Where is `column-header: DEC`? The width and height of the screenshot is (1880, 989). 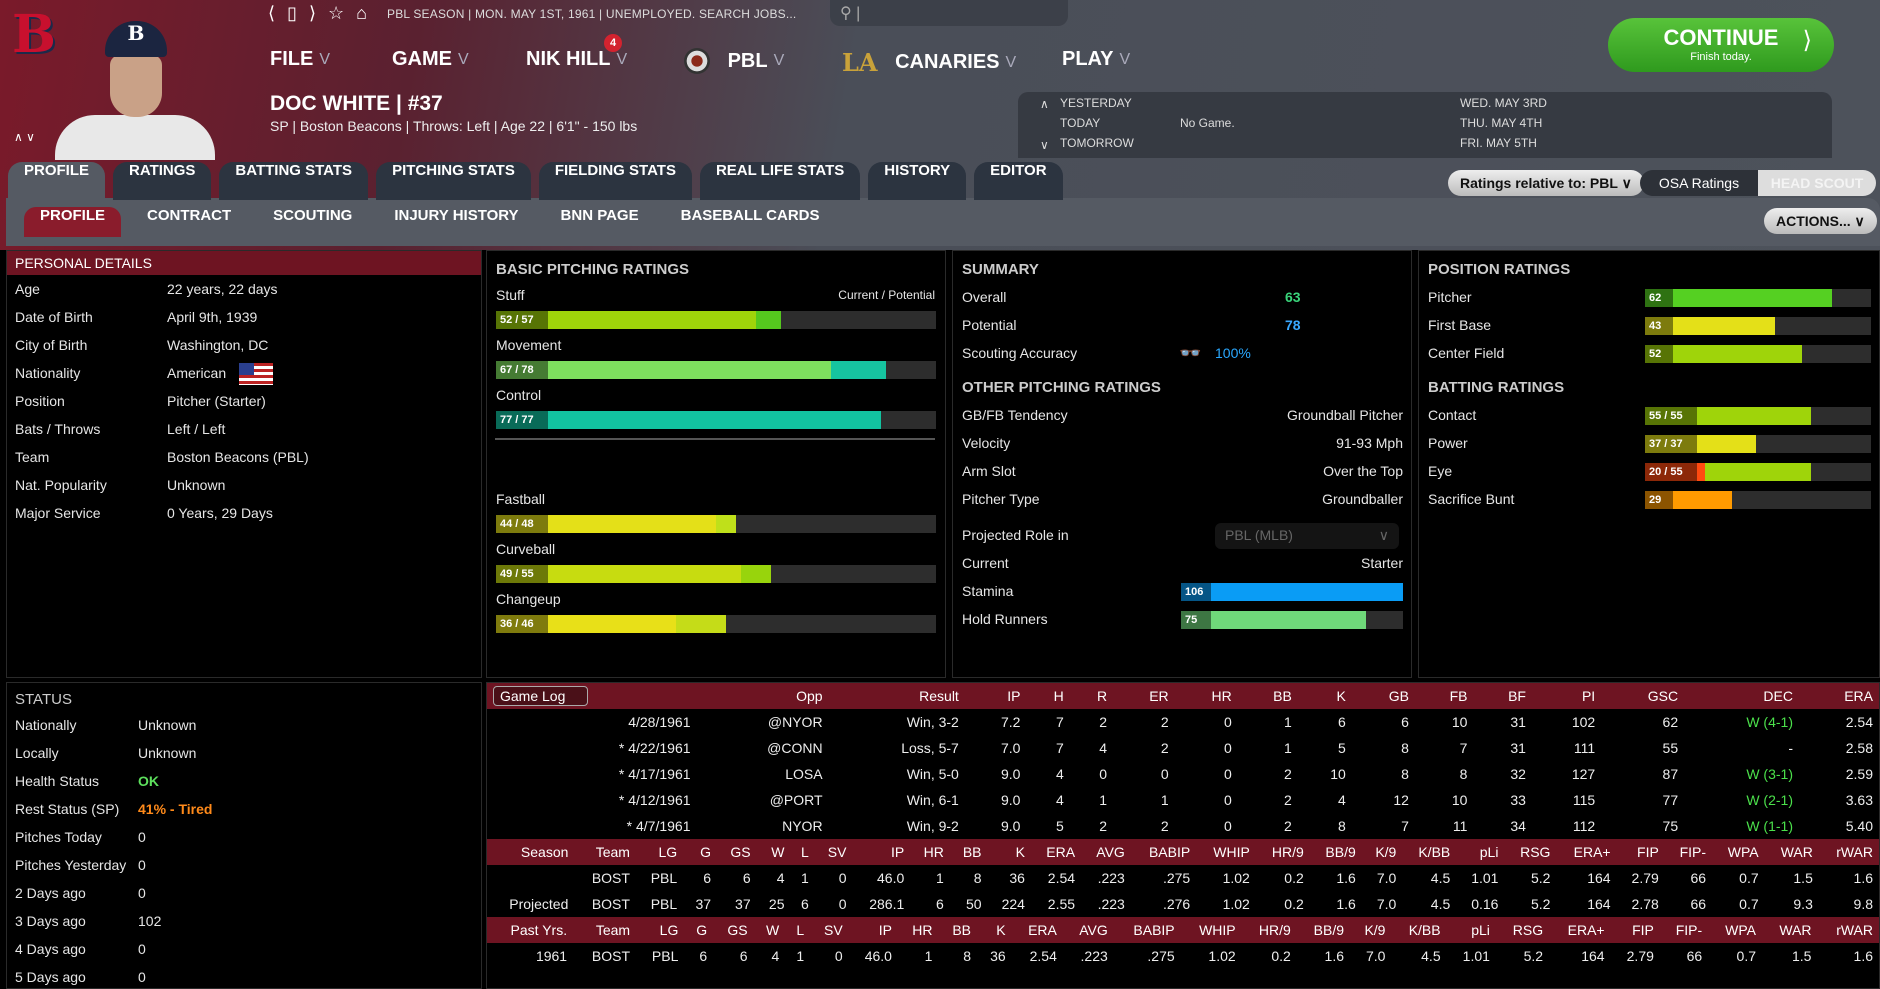 column-header: DEC is located at coordinates (1741, 696).